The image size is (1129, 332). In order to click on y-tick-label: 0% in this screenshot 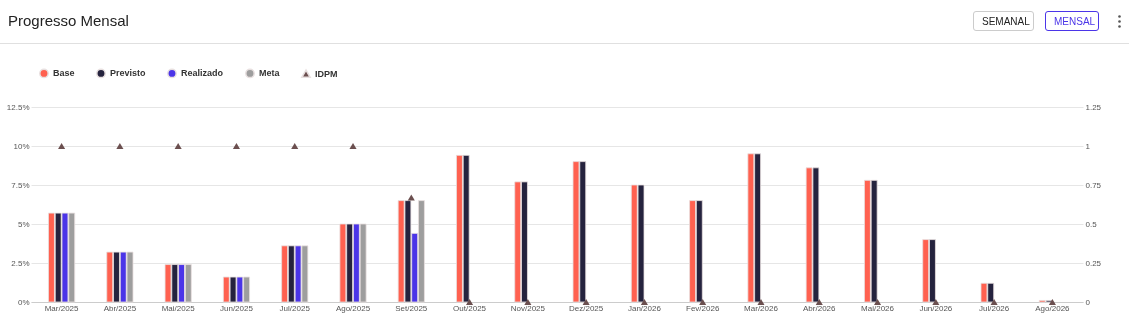, I will do `click(23, 302)`.